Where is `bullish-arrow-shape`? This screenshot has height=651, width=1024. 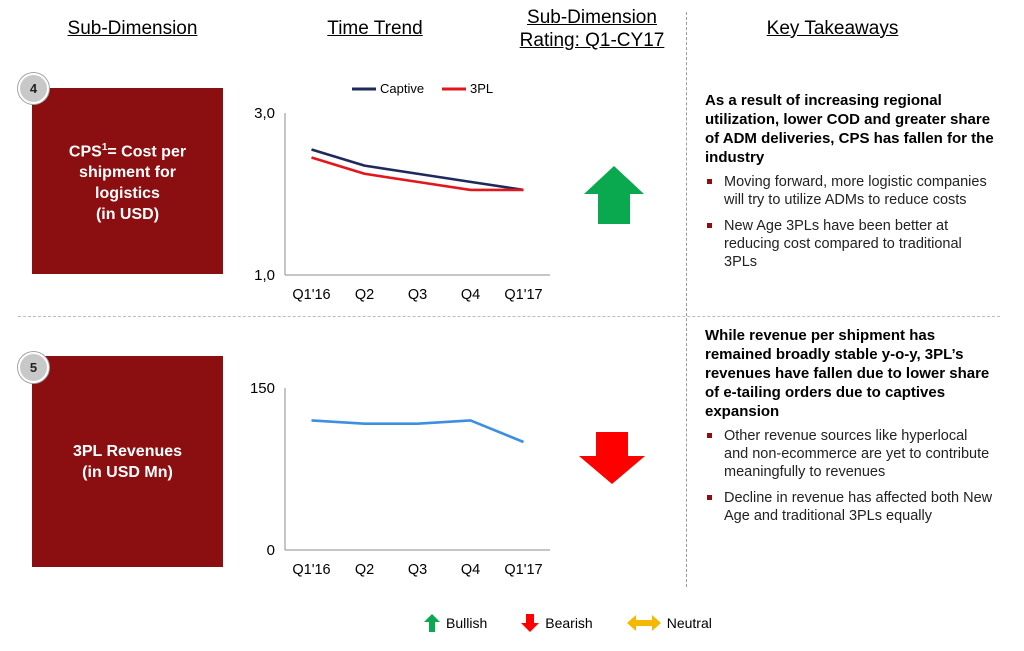 bullish-arrow-shape is located at coordinates (614, 195).